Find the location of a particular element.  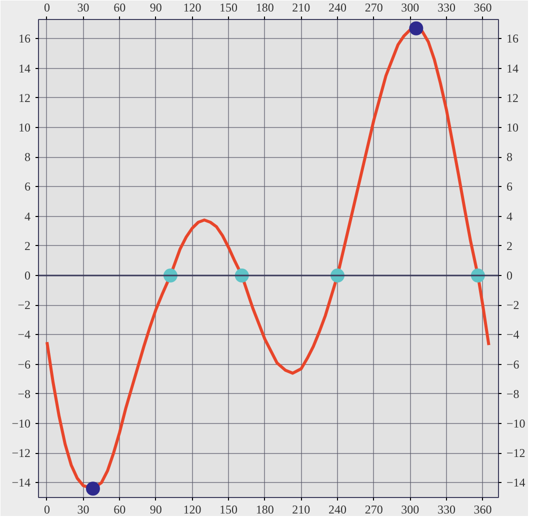

y-tick-label: −14 is located at coordinates (21, 483).